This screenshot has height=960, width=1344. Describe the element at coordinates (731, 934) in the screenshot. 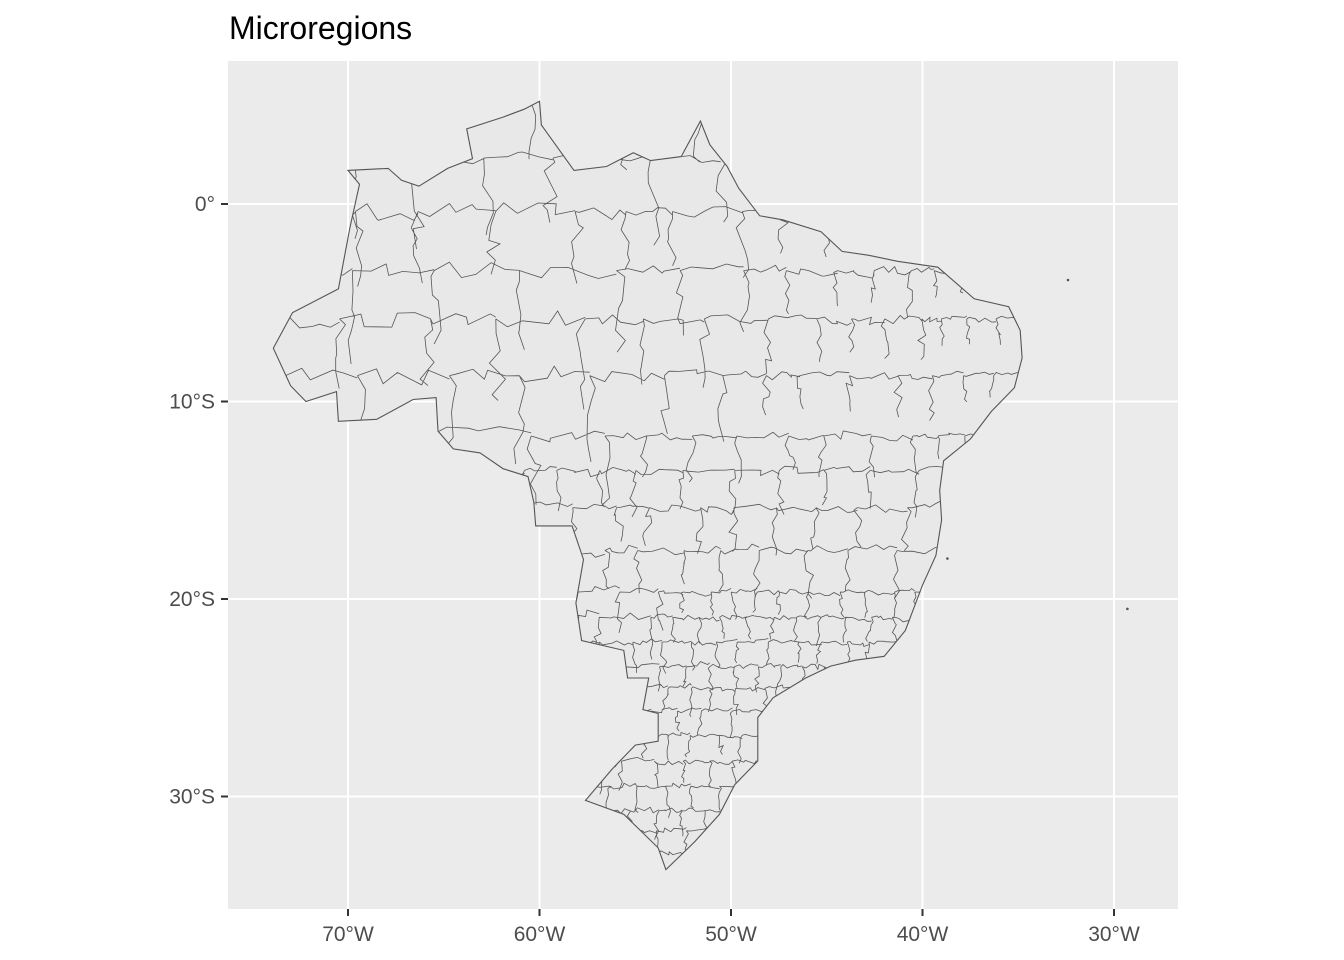

I see `x-tick-label: 50°W` at that location.